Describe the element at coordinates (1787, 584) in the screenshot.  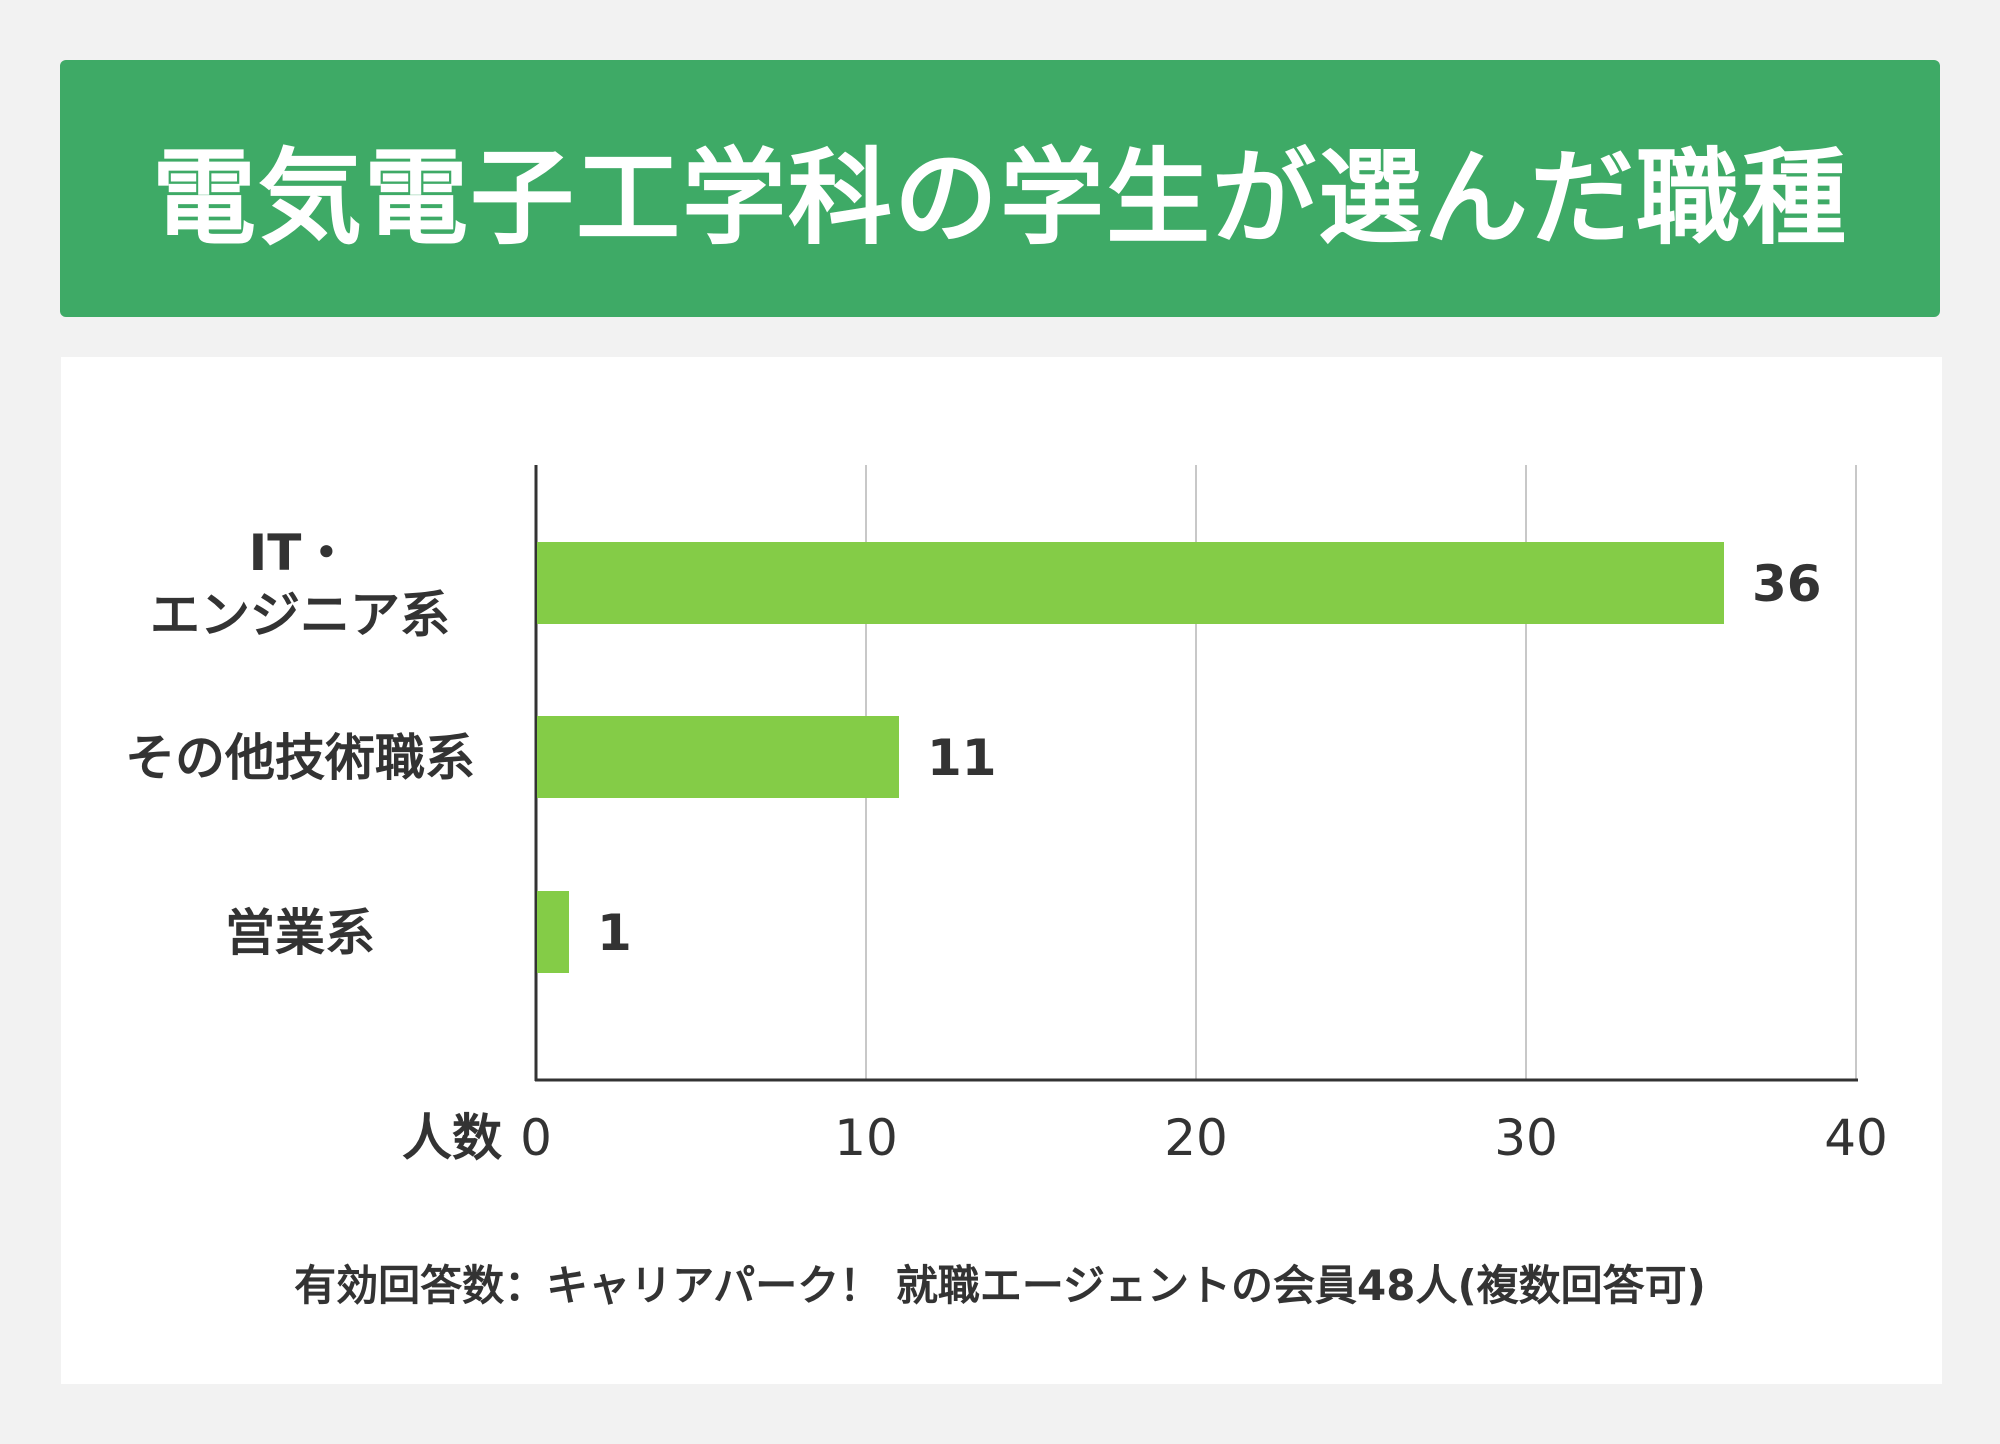
I see `data-label-0: 36` at that location.